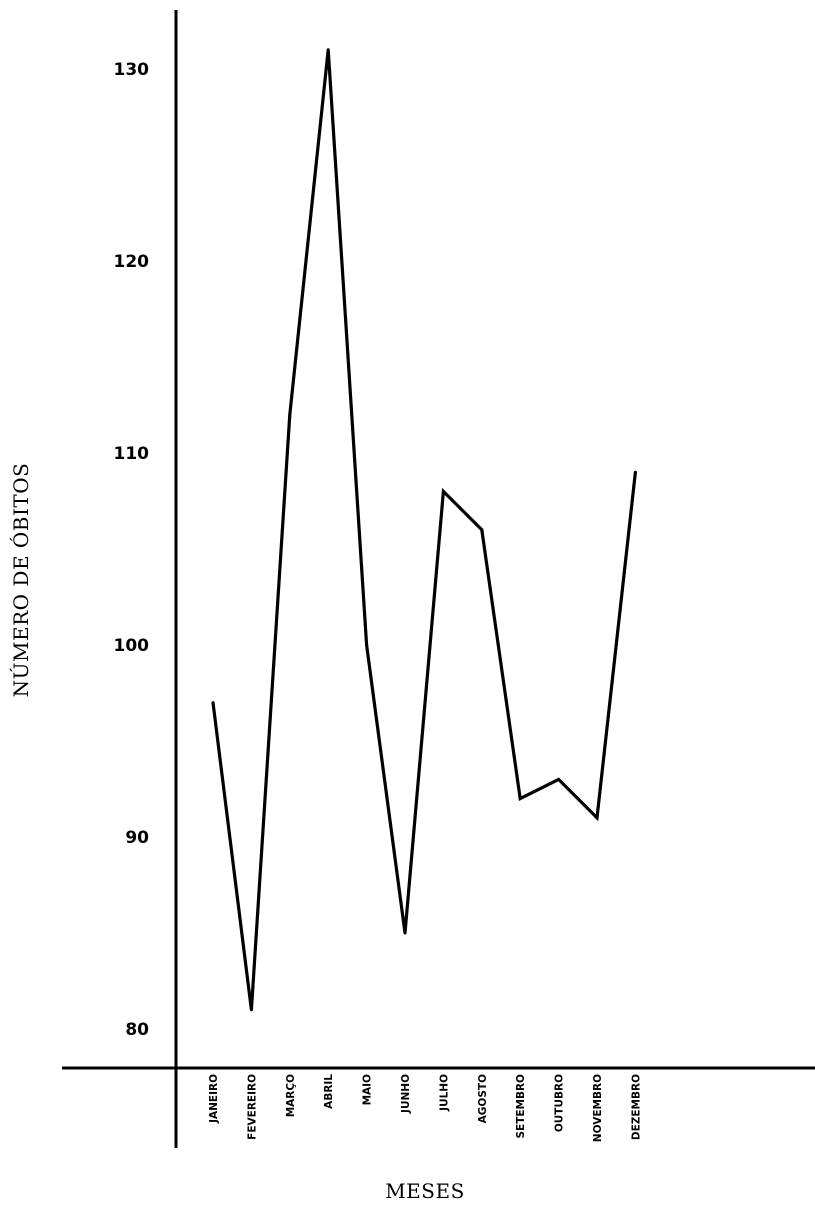 This screenshot has width=815, height=1211. I want to click on x-tick-label: JANEIRO, so click(214, 1099).